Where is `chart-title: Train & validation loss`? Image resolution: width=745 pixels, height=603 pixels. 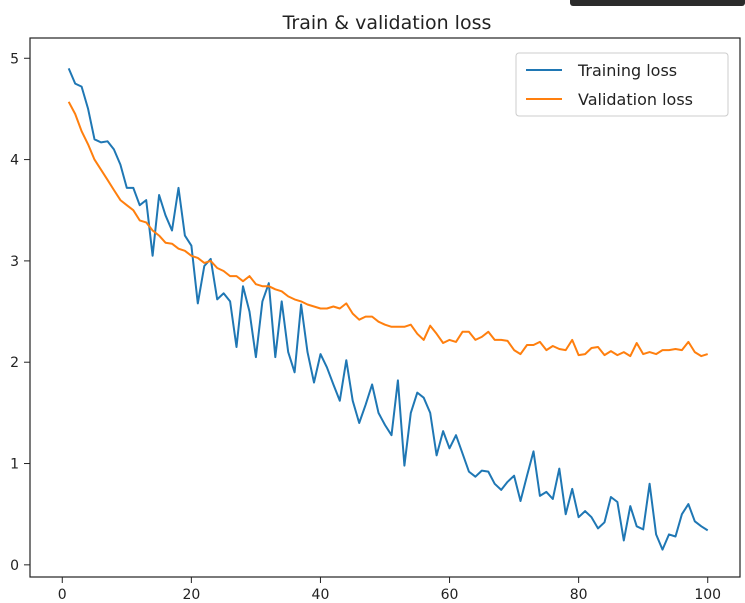 chart-title: Train & validation loss is located at coordinates (387, 23).